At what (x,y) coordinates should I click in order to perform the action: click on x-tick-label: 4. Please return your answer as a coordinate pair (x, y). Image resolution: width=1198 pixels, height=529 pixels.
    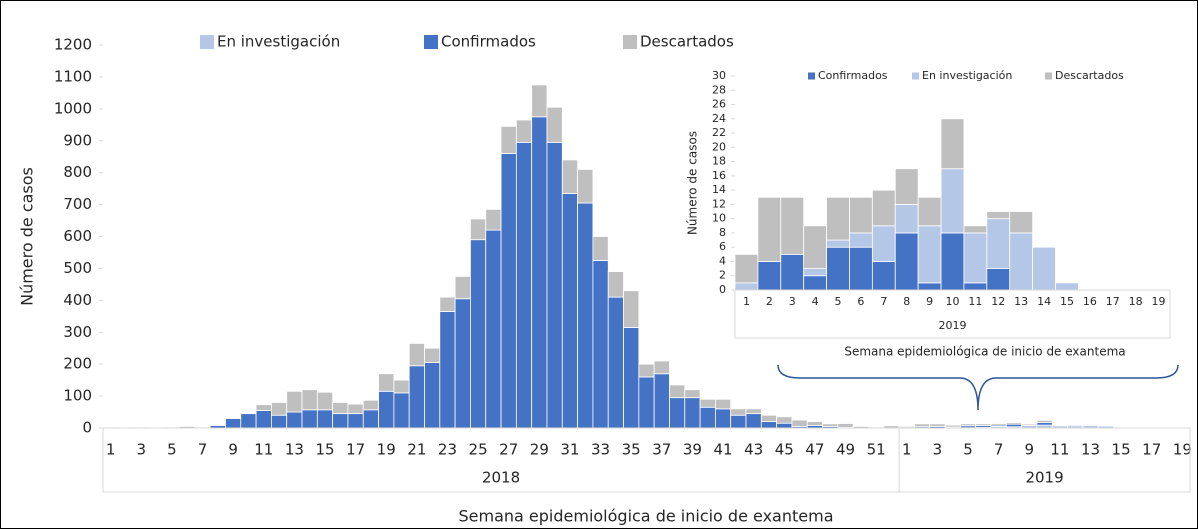
    Looking at the image, I should click on (815, 301).